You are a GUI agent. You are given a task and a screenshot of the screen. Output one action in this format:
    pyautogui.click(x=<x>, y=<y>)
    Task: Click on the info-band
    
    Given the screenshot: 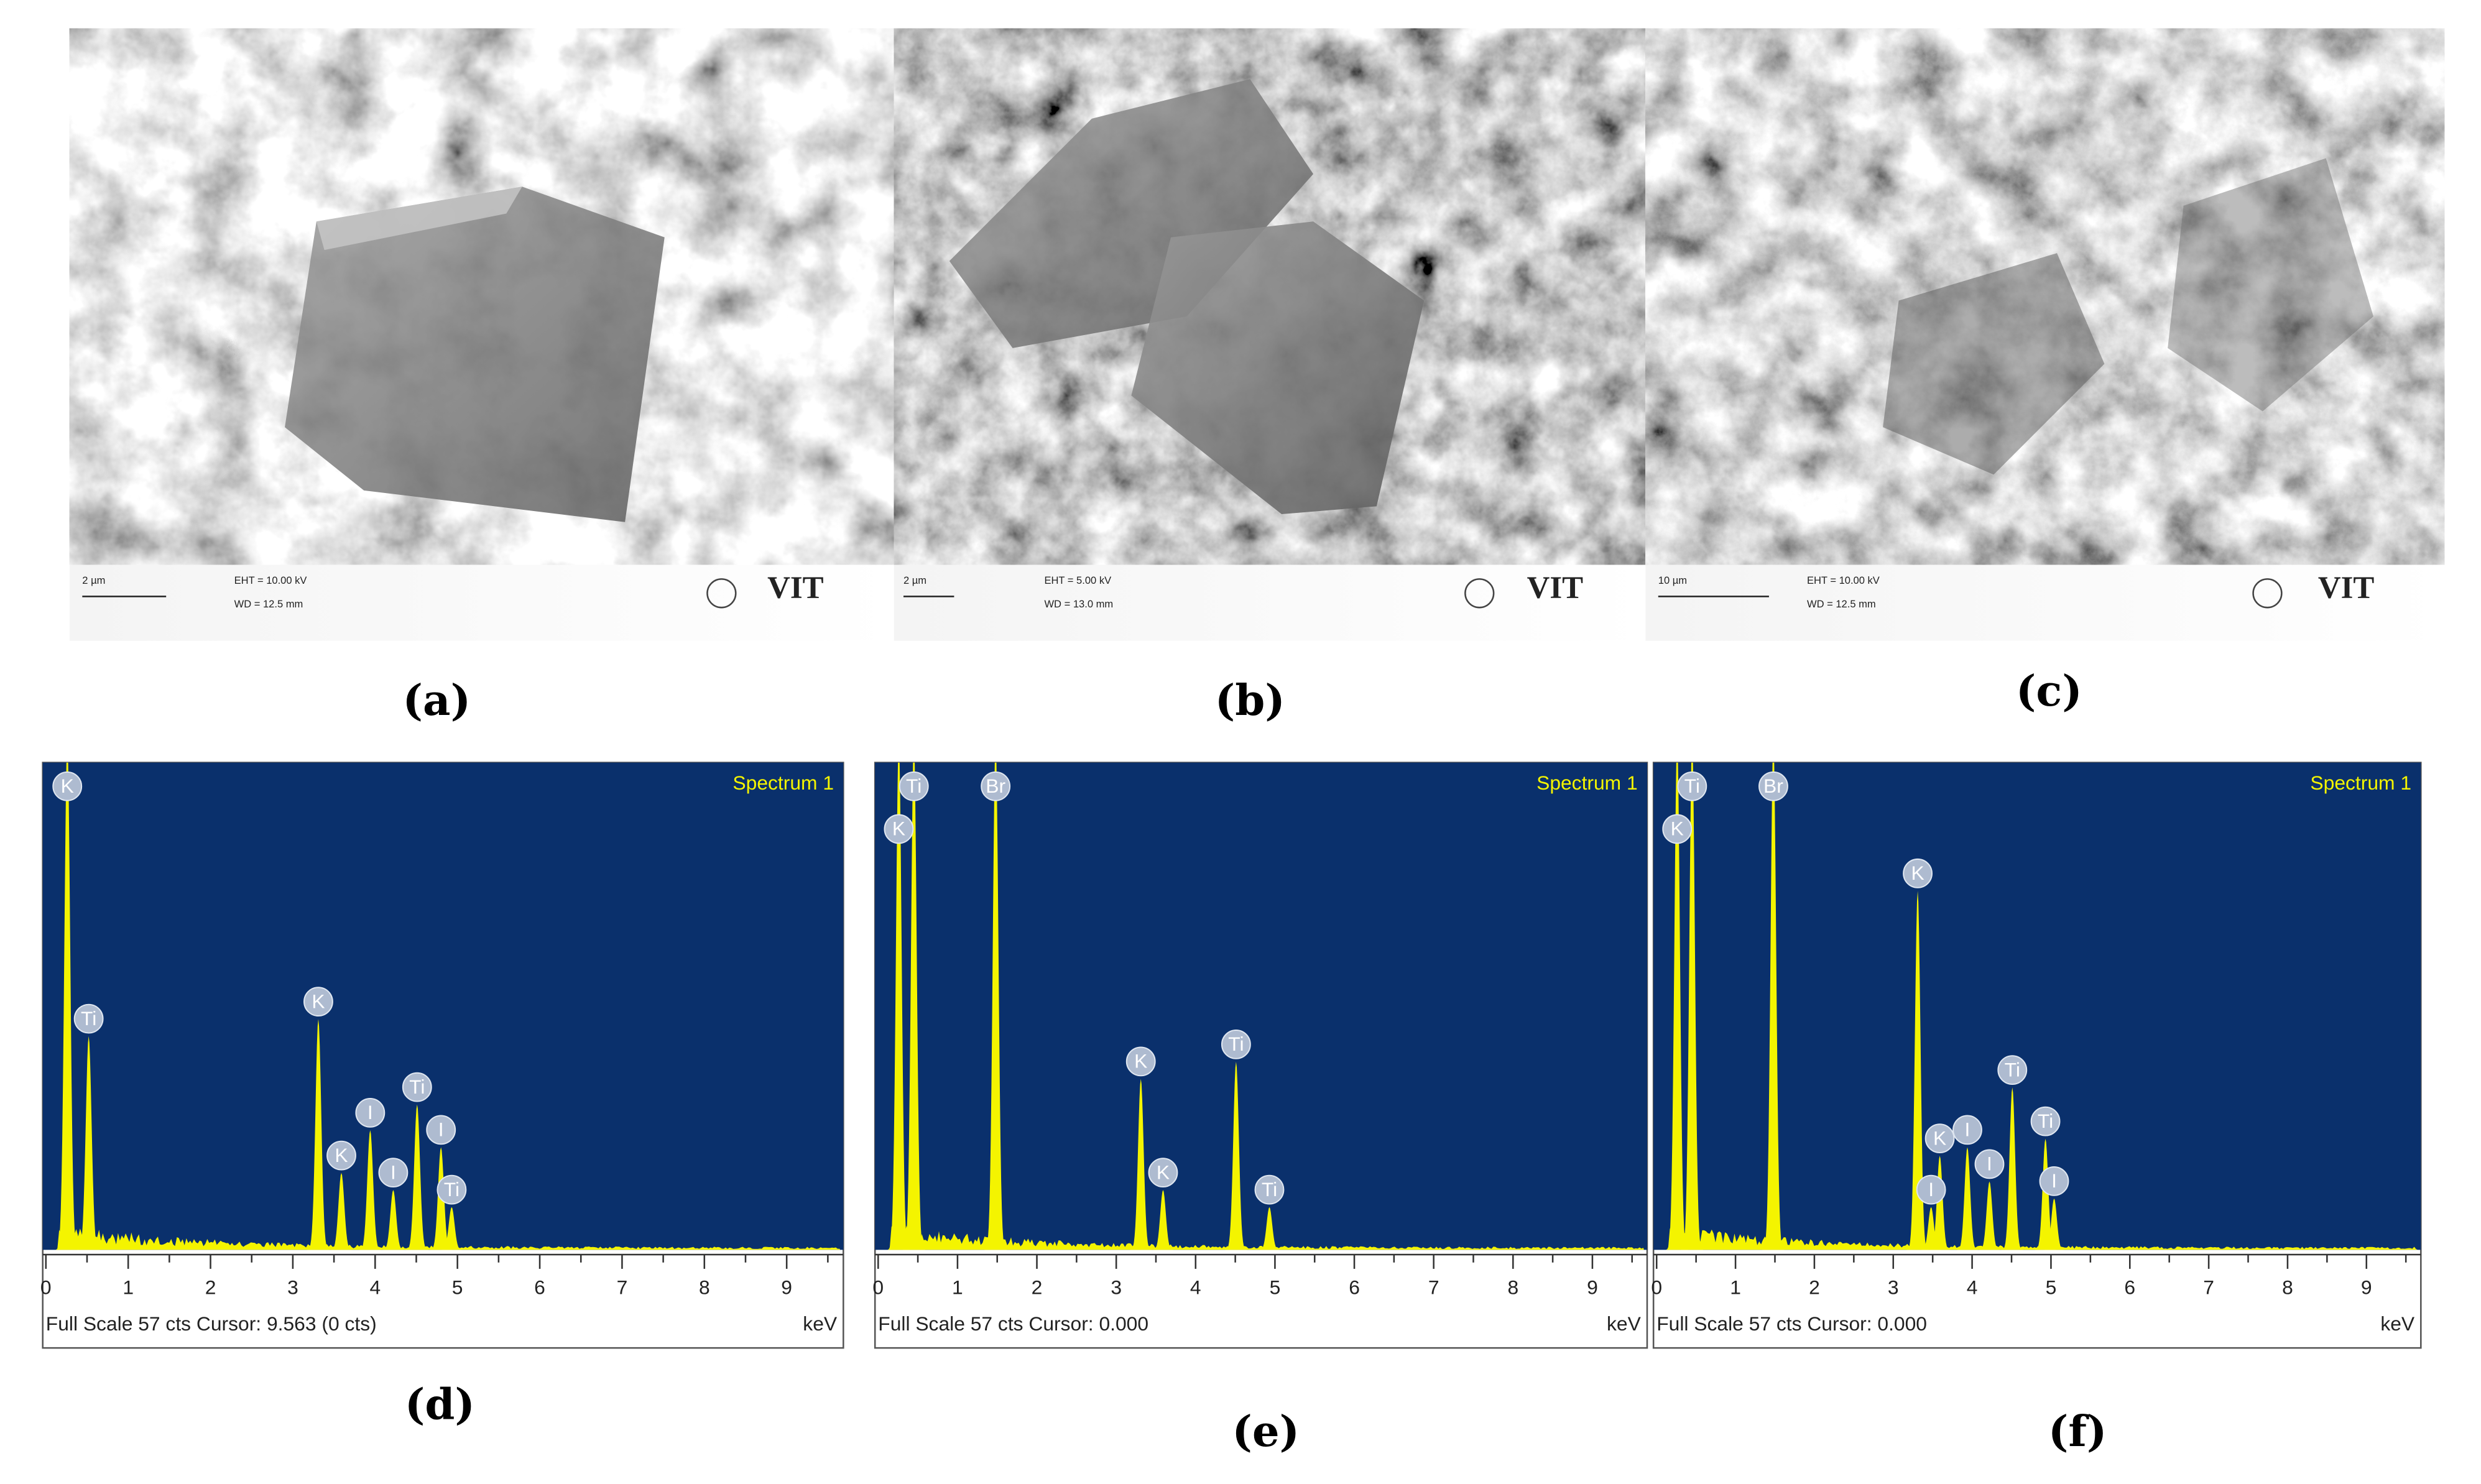 What is the action you would take?
    pyautogui.click(x=481, y=603)
    